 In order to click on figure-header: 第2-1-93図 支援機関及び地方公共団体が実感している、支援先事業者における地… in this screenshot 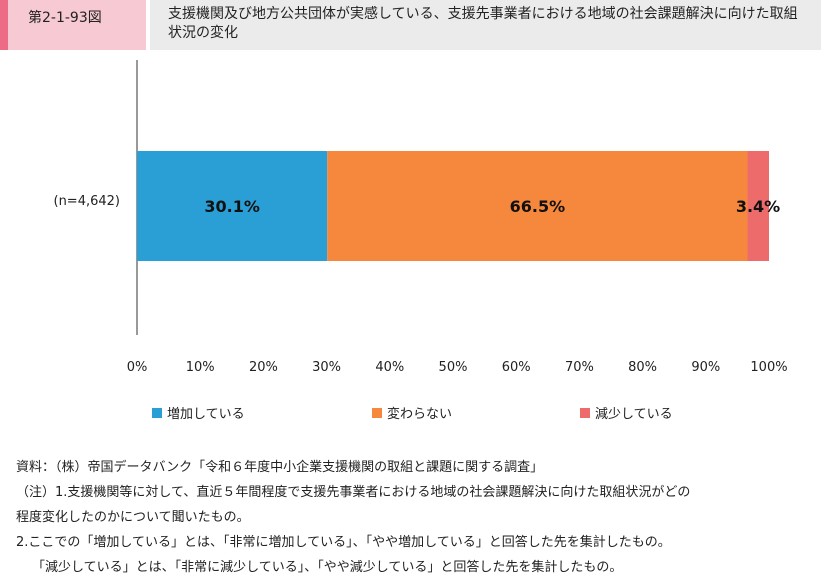, I will do `click(410, 25)`.